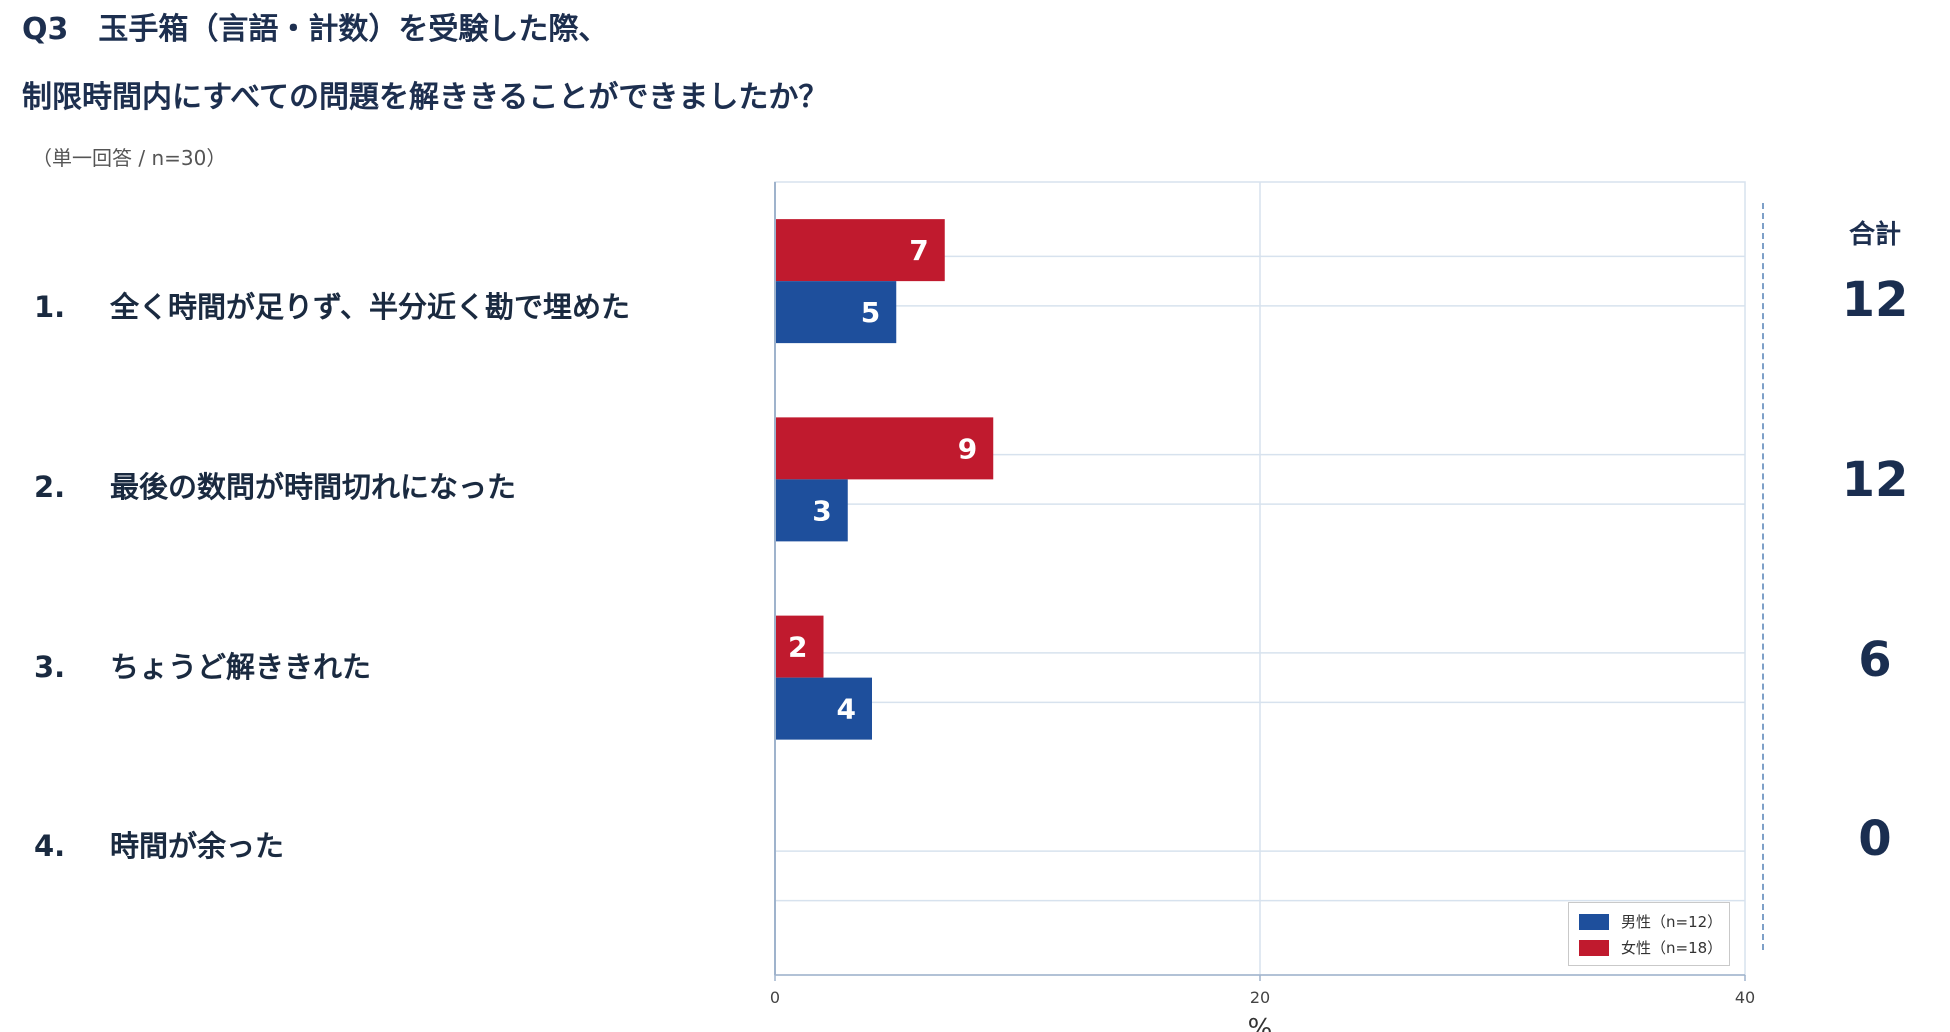 This screenshot has height=1032, width=1950. What do you see at coordinates (1875, 480) in the screenshot?
I see `total-value-2: 12` at bounding box center [1875, 480].